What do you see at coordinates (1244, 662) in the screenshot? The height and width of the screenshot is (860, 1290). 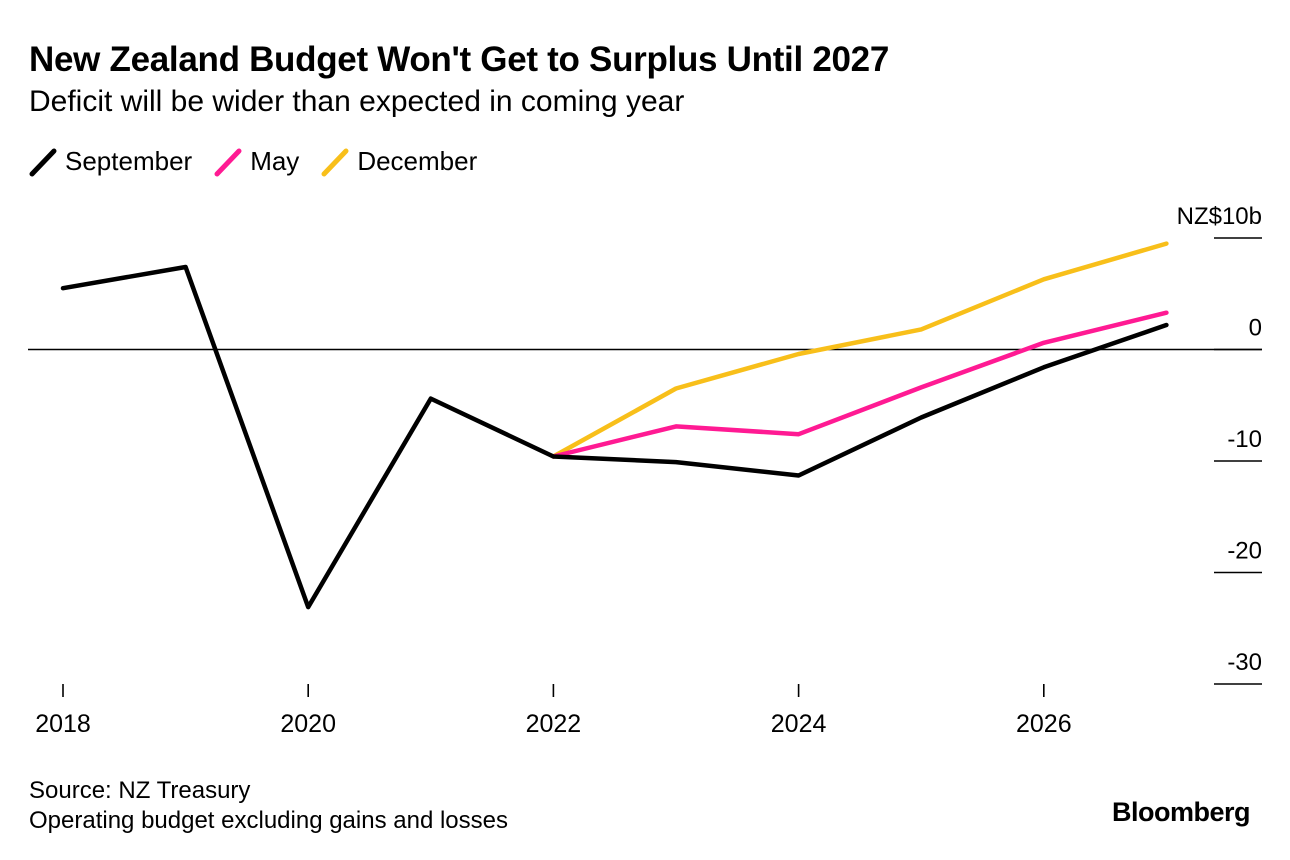 I see `y-tick-label-4: -30` at bounding box center [1244, 662].